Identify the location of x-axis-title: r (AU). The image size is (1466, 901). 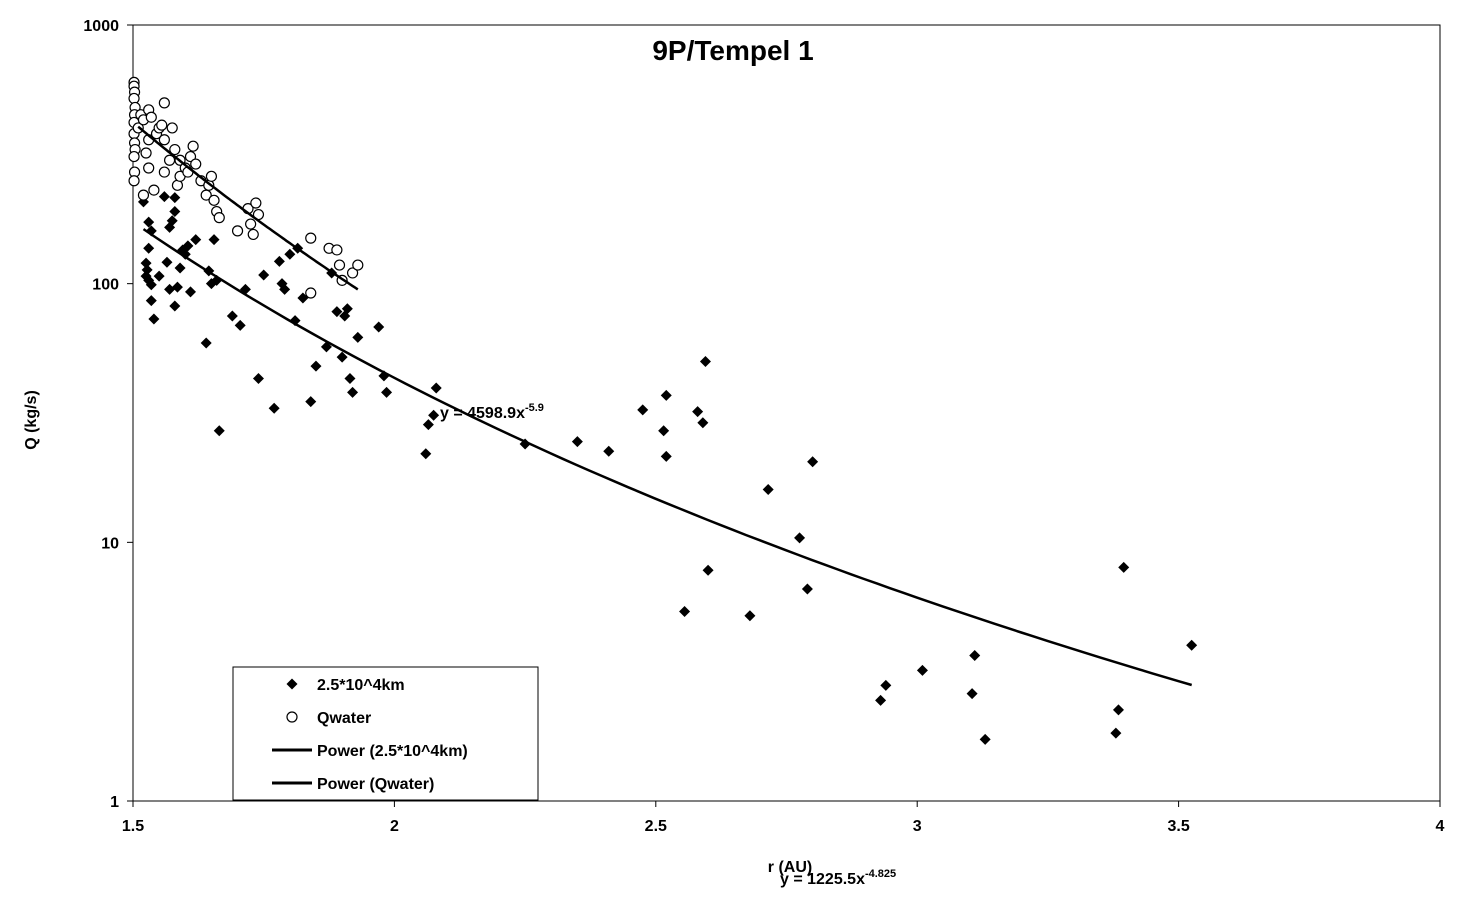
(790, 867).